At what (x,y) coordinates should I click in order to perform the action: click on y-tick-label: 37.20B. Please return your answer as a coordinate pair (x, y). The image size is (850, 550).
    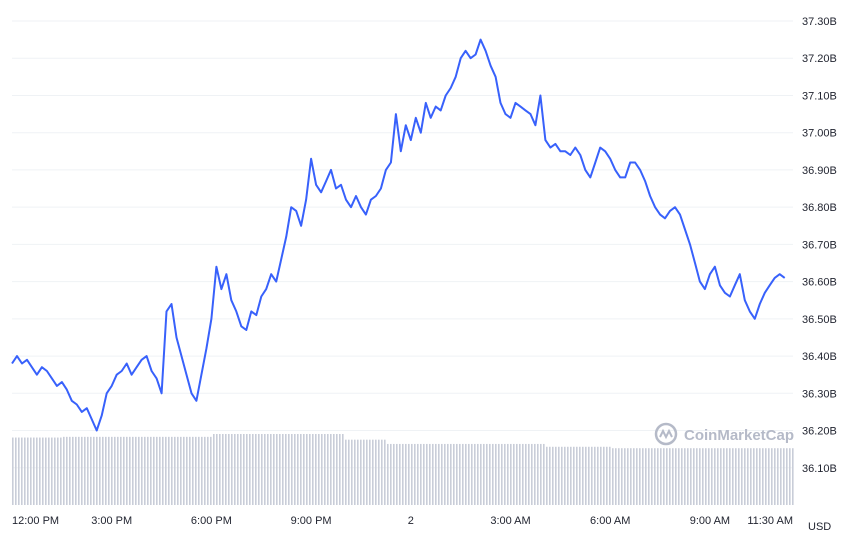
    Looking at the image, I should click on (819, 59).